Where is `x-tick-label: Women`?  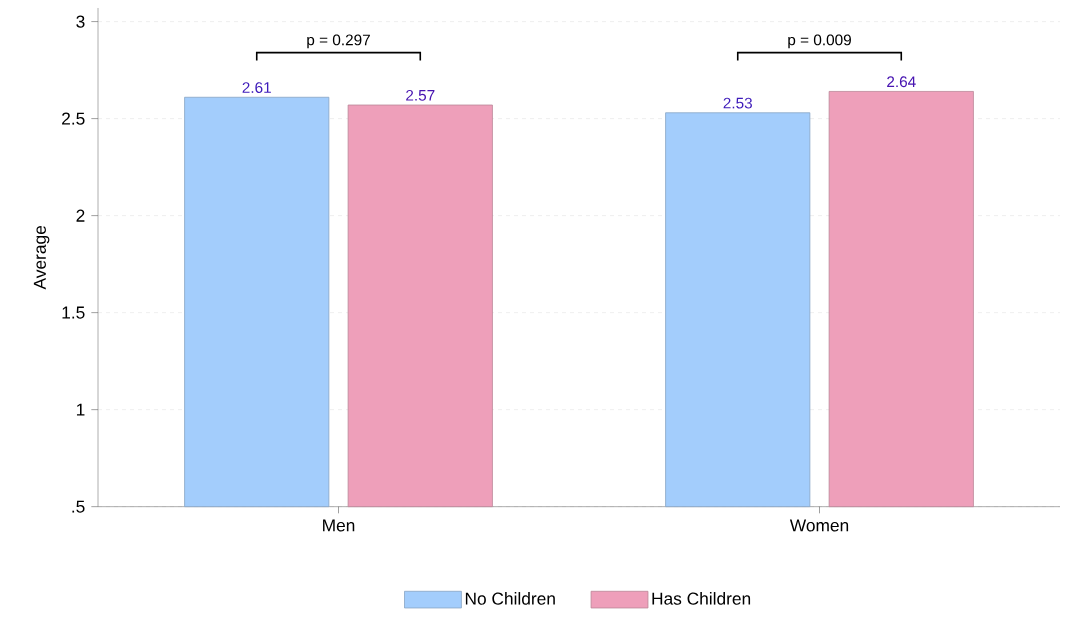
x-tick-label: Women is located at coordinates (819, 525).